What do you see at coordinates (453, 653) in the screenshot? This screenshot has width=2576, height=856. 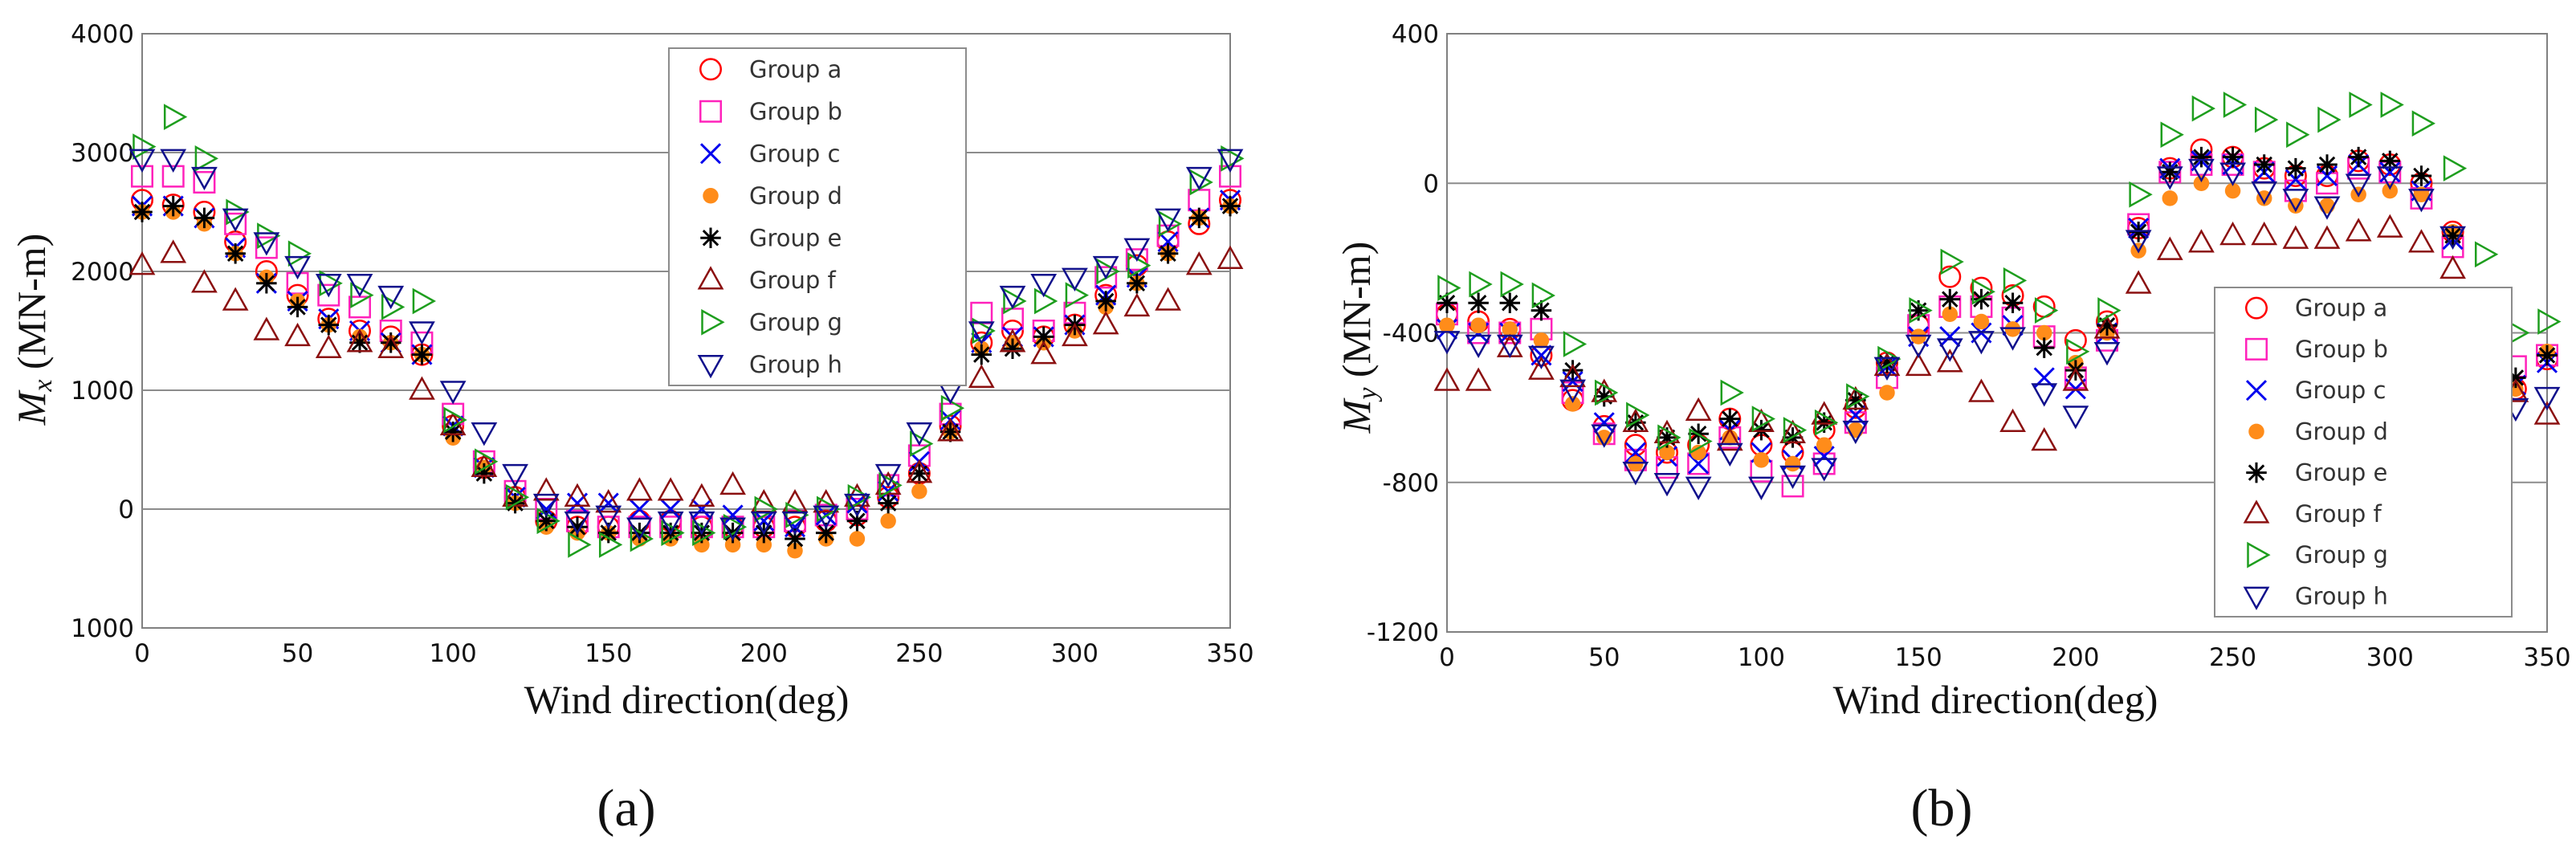 I see `x-tick-label: 100` at bounding box center [453, 653].